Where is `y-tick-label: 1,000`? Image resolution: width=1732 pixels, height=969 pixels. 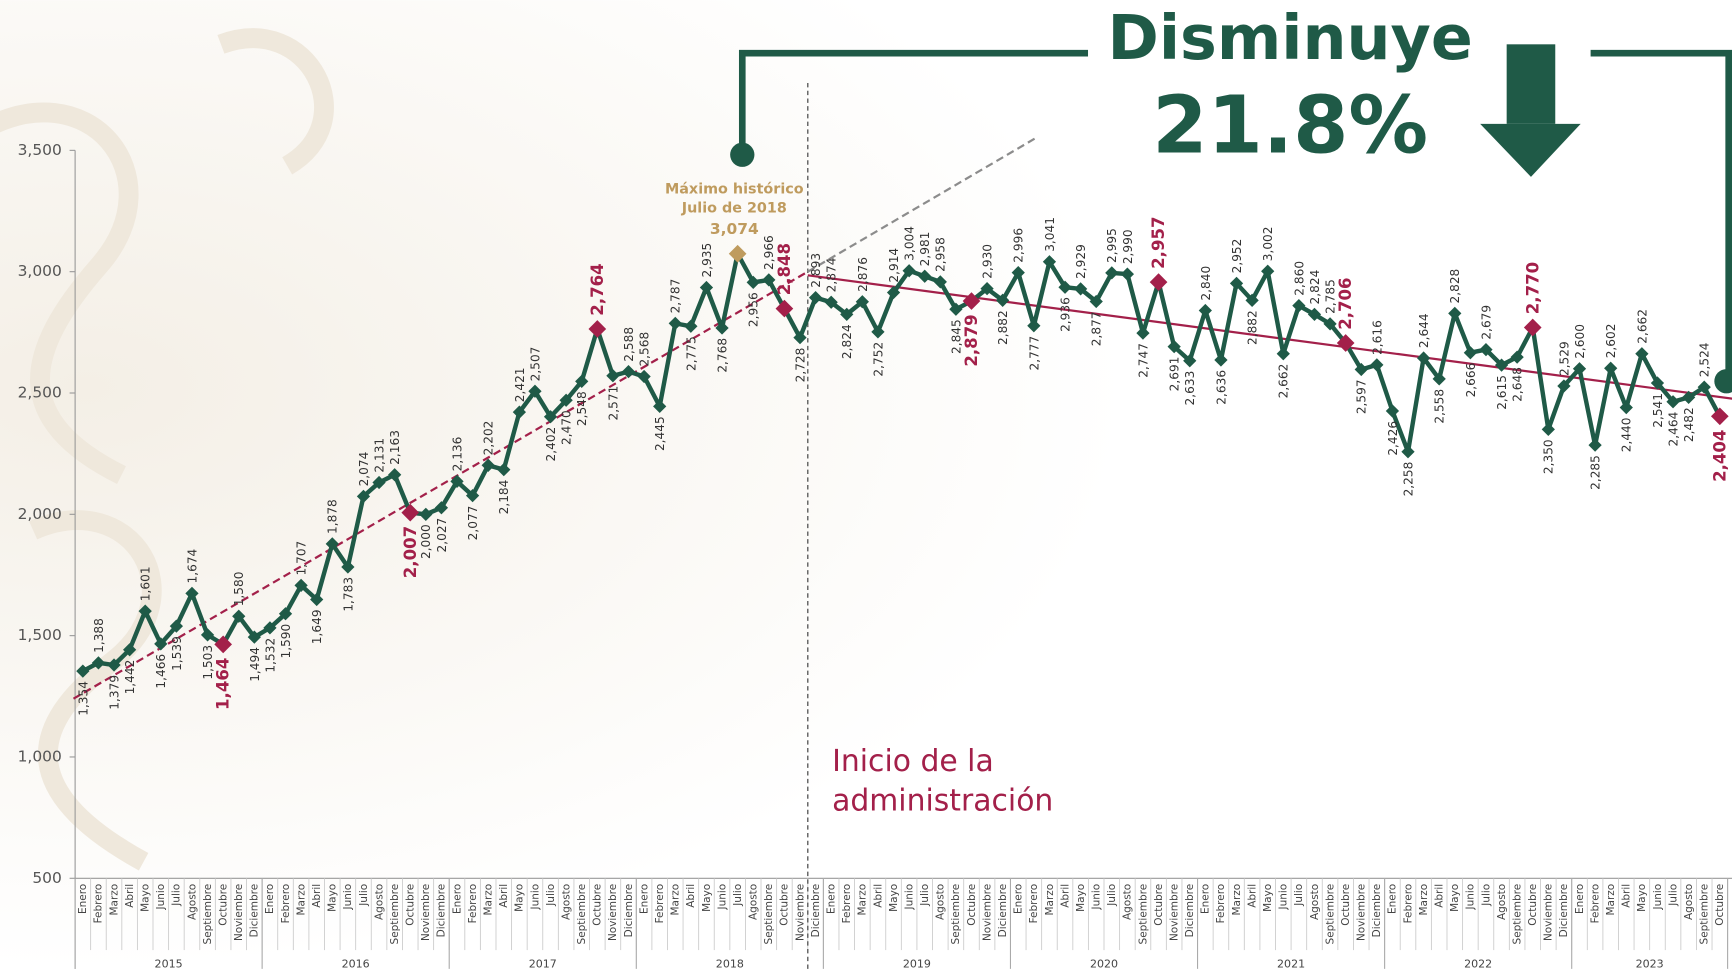
y-tick-label: 1,000 is located at coordinates (40, 756).